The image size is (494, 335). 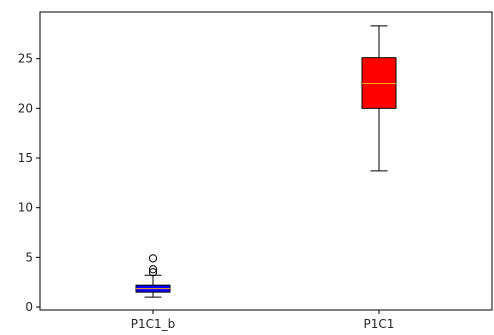 What do you see at coordinates (379, 324) in the screenshot?
I see `x-tick-label: P1C1` at bounding box center [379, 324].